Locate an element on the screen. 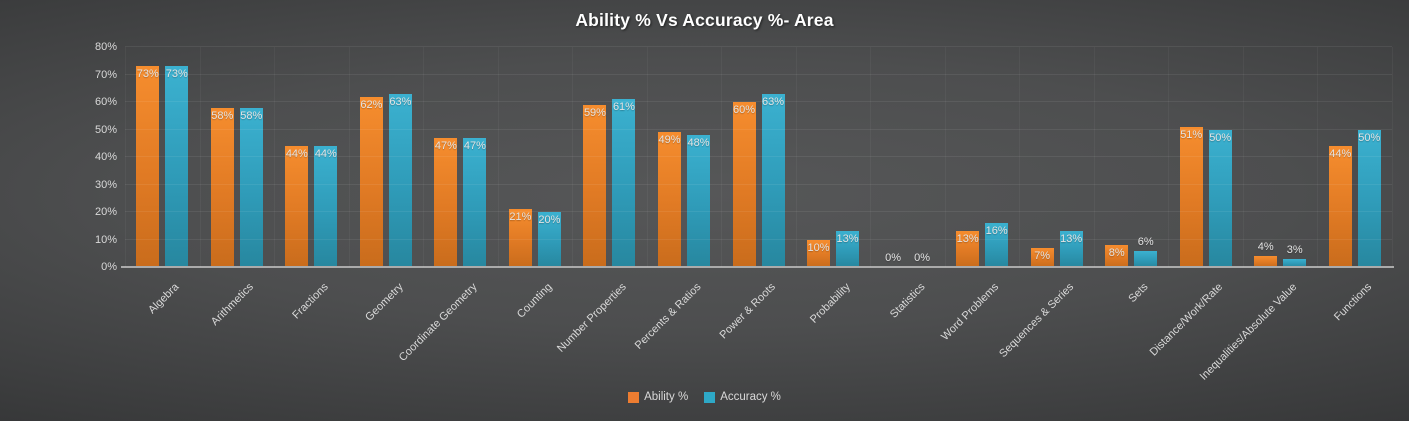 This screenshot has height=421, width=1409. y-axis-label: 20% is located at coordinates (105, 212).